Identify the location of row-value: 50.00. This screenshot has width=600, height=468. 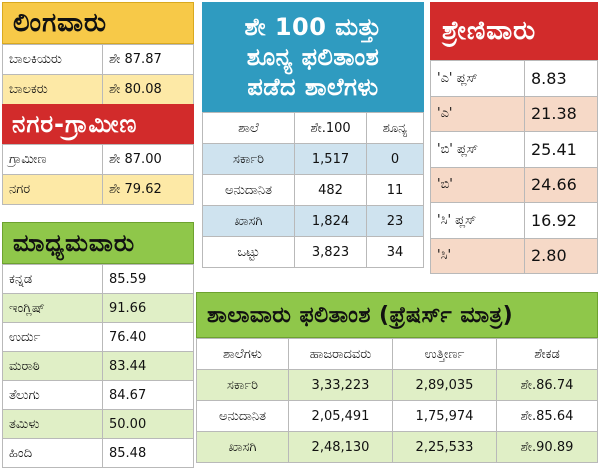
(148, 424).